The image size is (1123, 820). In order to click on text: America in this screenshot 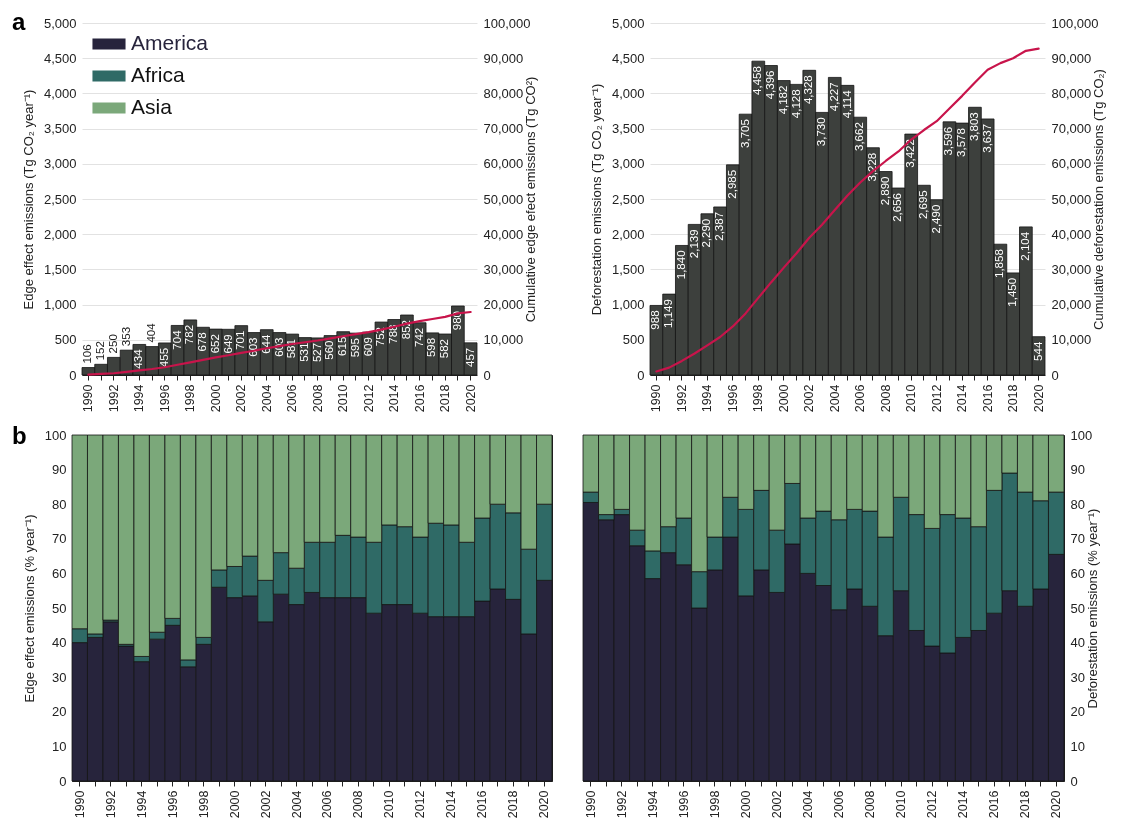, I will do `click(170, 42)`.